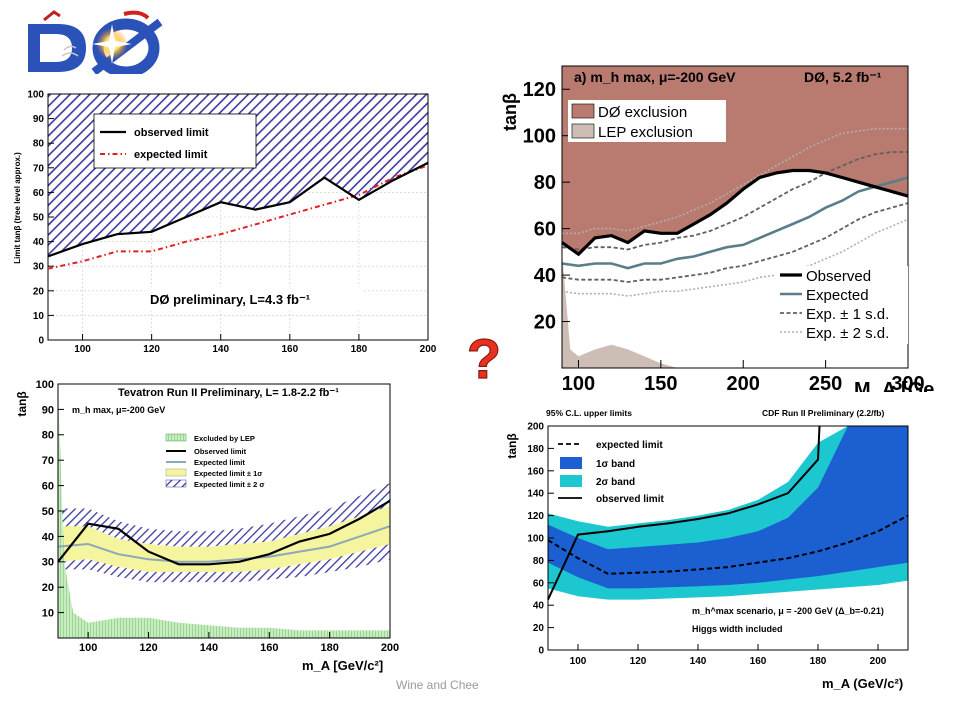  I want to click on series-line-exp-plus-1sd, so click(734, 201).